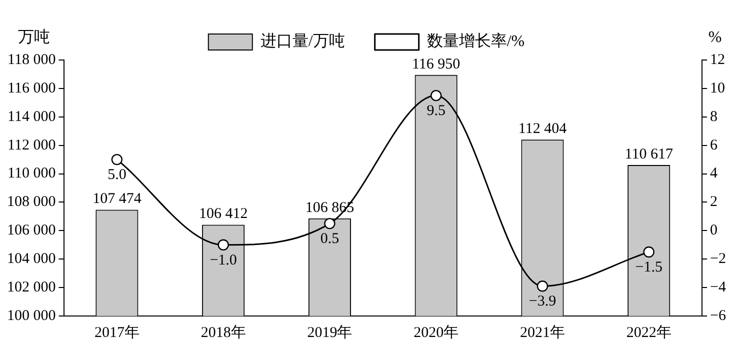 This screenshot has height=347, width=737. What do you see at coordinates (714, 174) in the screenshot?
I see `y2-tick-label: 4` at bounding box center [714, 174].